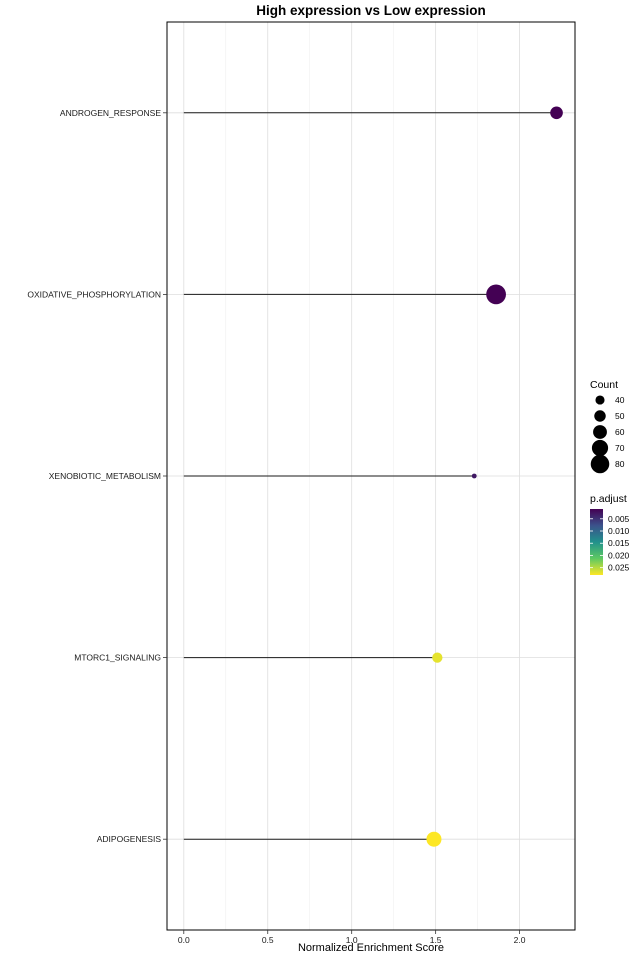 The width and height of the screenshot is (640, 960). I want to click on padjust-legend-label: 0.005, so click(619, 519).